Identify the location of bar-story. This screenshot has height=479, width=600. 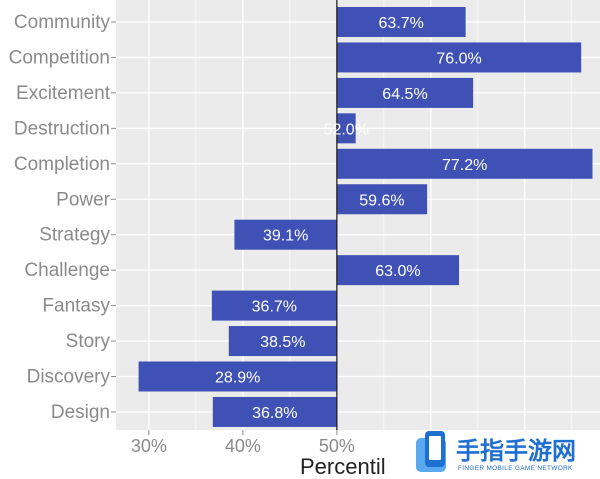
(282, 341).